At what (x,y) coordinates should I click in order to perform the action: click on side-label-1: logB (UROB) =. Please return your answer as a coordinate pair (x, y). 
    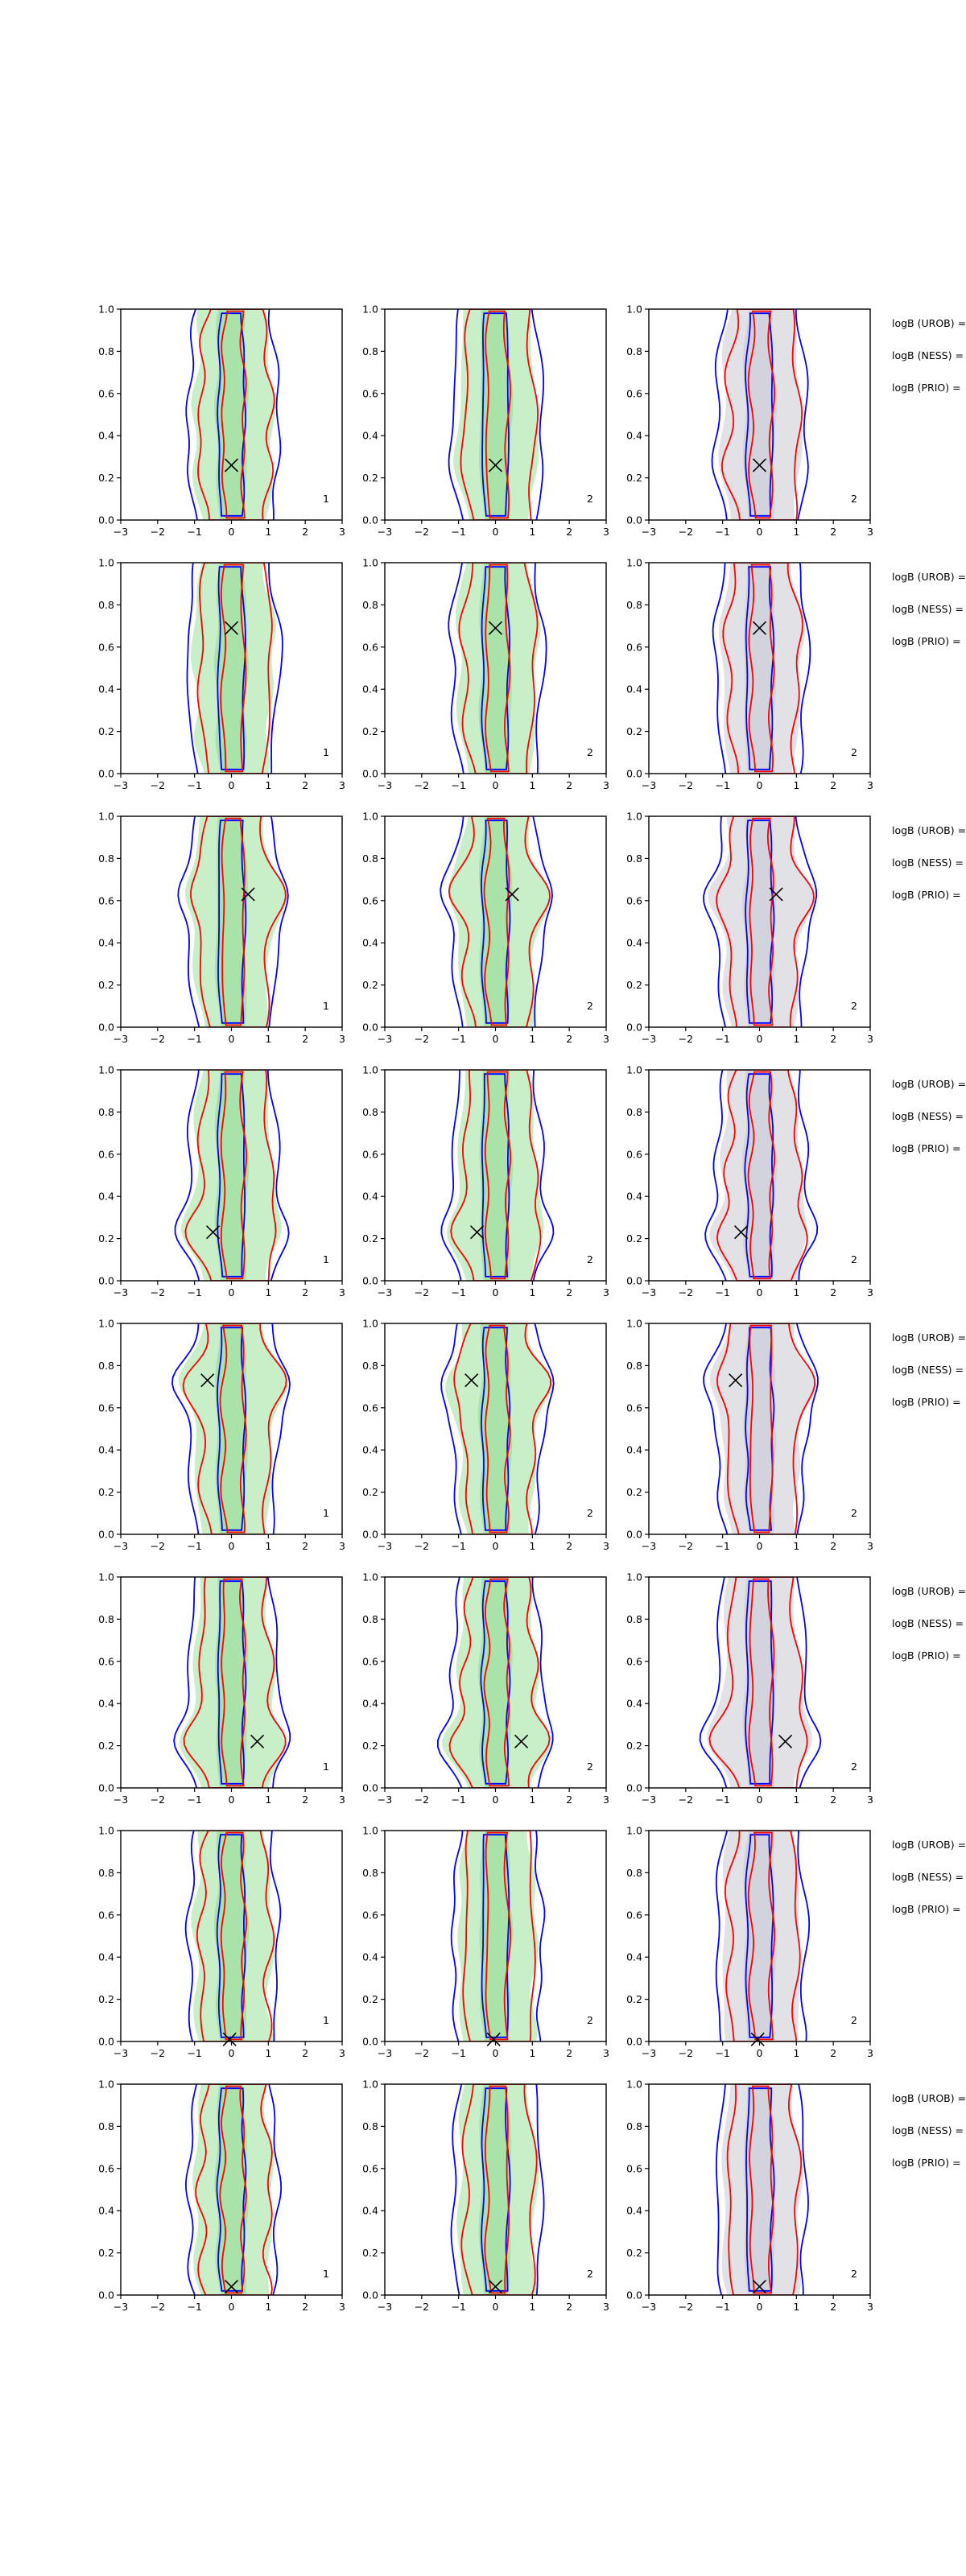
    Looking at the image, I should click on (929, 830).